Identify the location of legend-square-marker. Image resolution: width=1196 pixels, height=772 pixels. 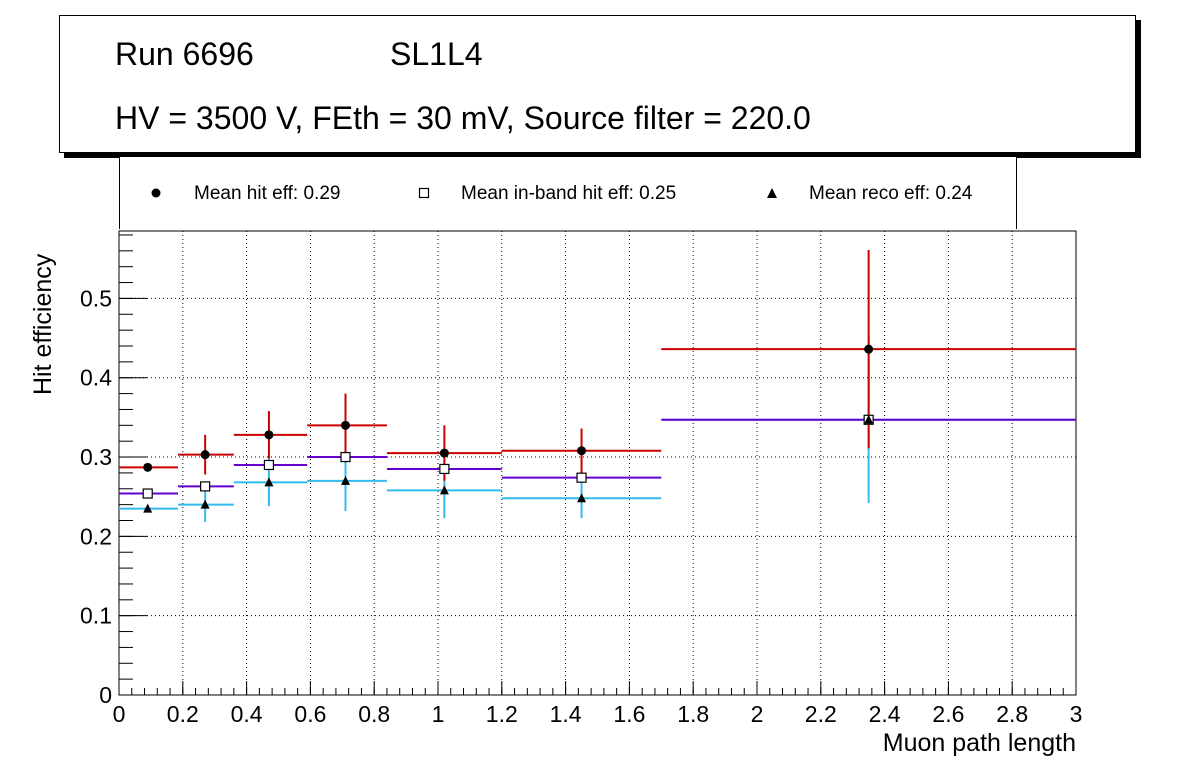
(424, 193).